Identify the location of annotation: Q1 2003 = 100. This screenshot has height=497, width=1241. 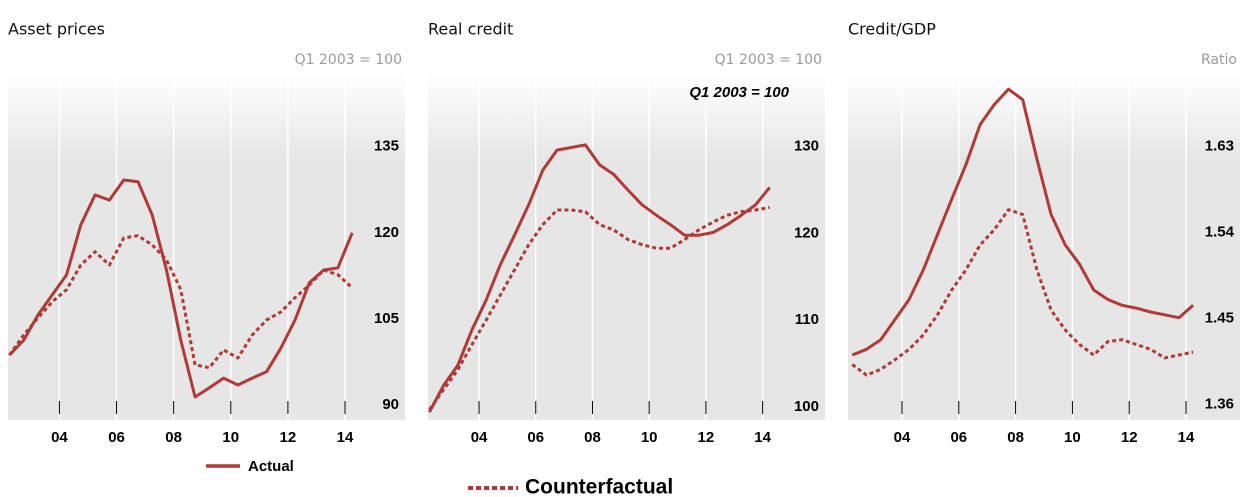
(739, 92).